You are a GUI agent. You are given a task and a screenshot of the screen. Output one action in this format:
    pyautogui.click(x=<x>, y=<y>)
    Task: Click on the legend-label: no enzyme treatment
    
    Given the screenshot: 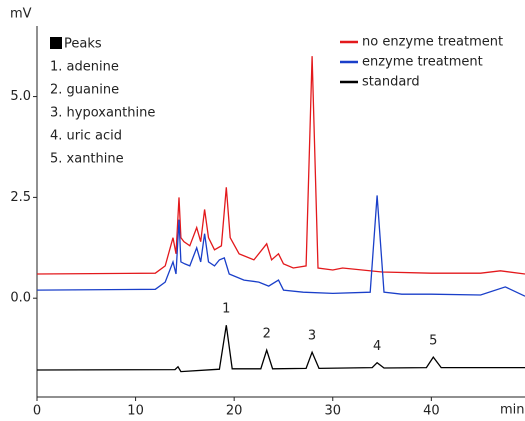 What is the action you would take?
    pyautogui.click(x=432, y=42)
    